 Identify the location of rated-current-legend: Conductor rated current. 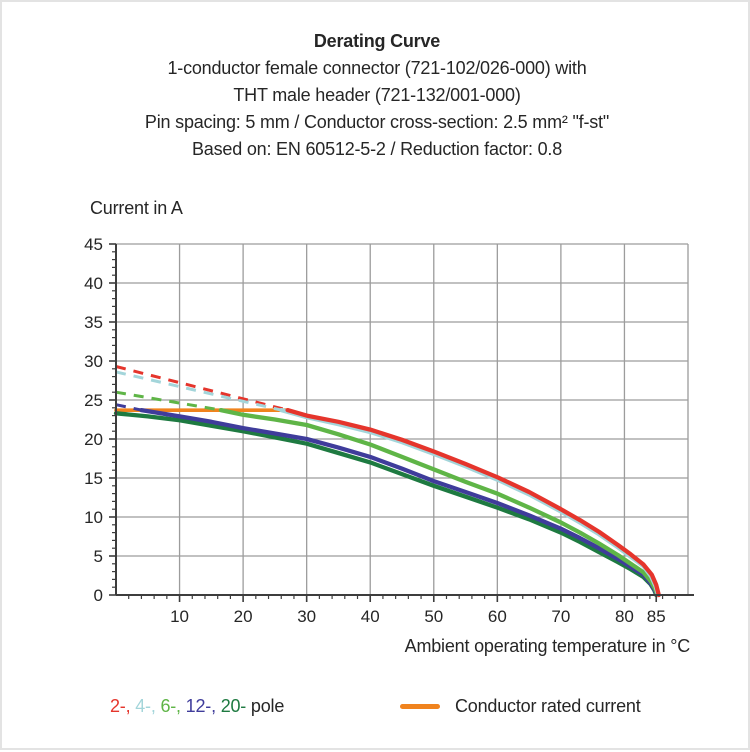
(520, 706).